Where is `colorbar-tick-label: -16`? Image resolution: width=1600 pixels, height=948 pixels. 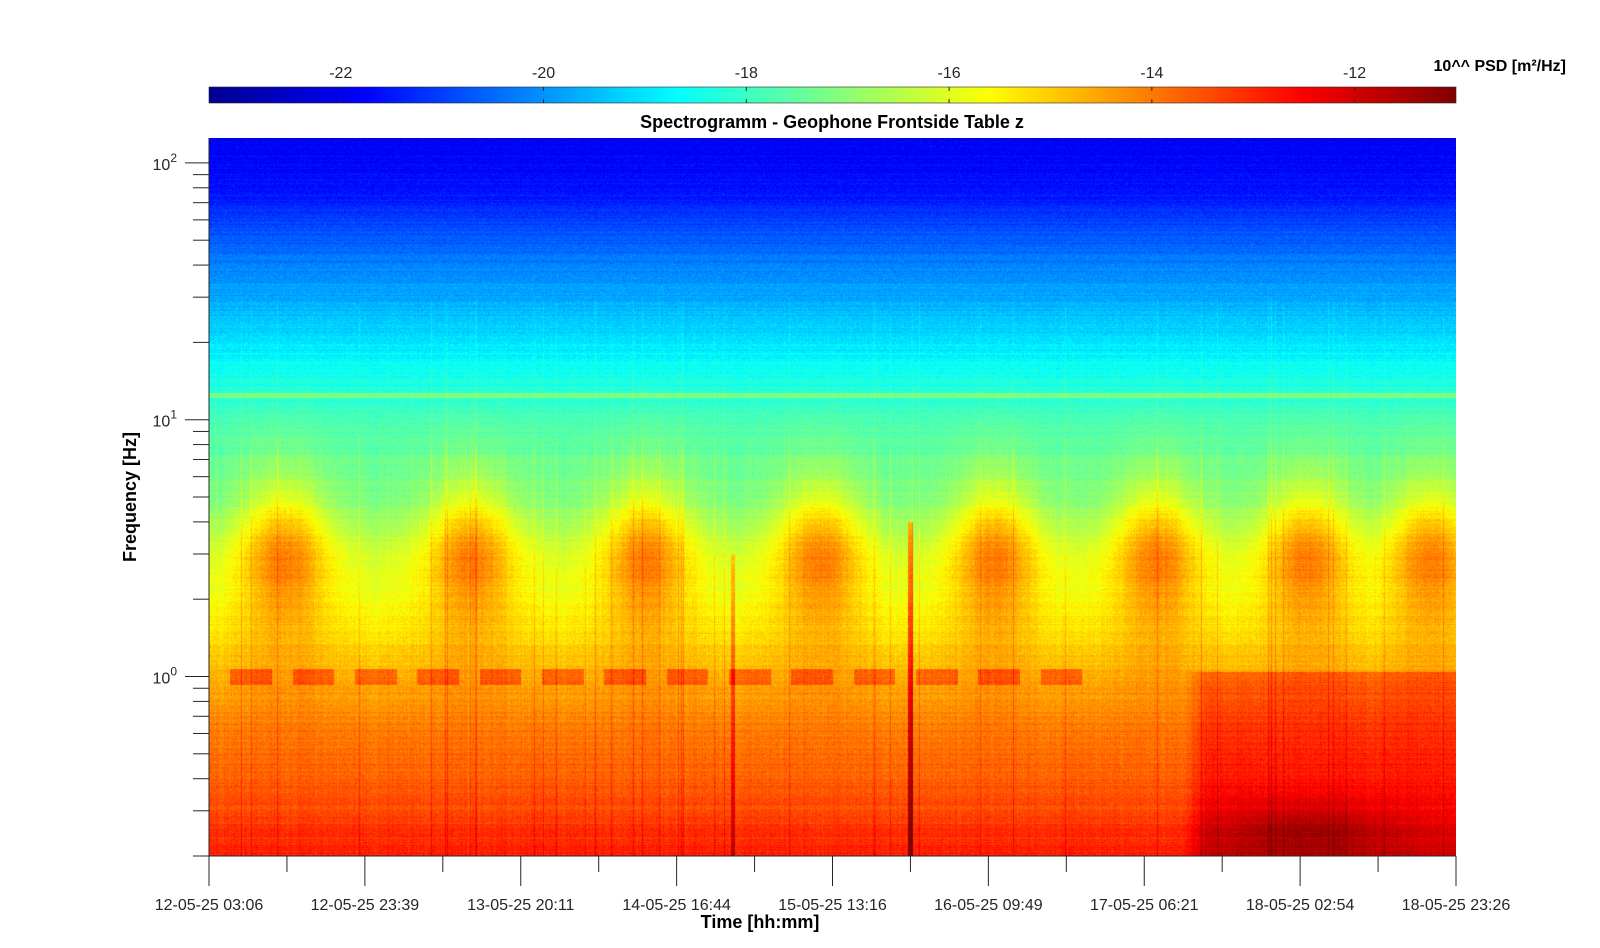
colorbar-tick-label: -16 is located at coordinates (949, 73).